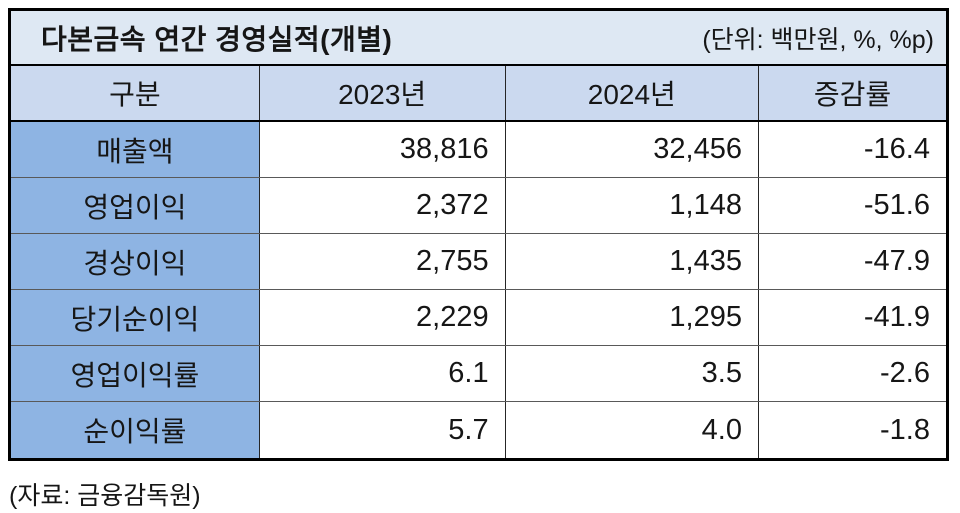 This screenshot has width=960, height=513. What do you see at coordinates (852, 373) in the screenshot?
I see `value-change: -2.6` at bounding box center [852, 373].